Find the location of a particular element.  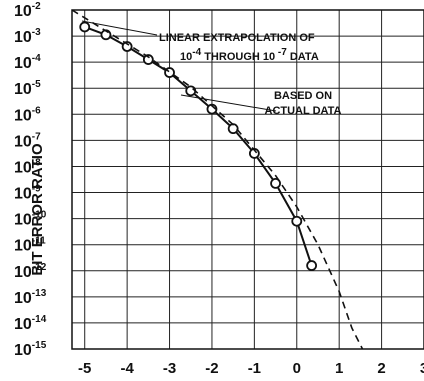

y-tick-exponent: -12 is located at coordinates (39, 267).